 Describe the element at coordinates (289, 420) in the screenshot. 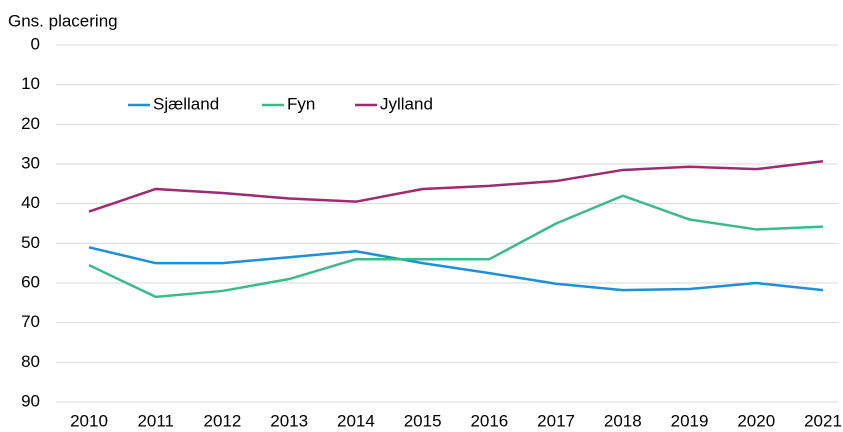

I see `x-tick-label: 2013` at that location.